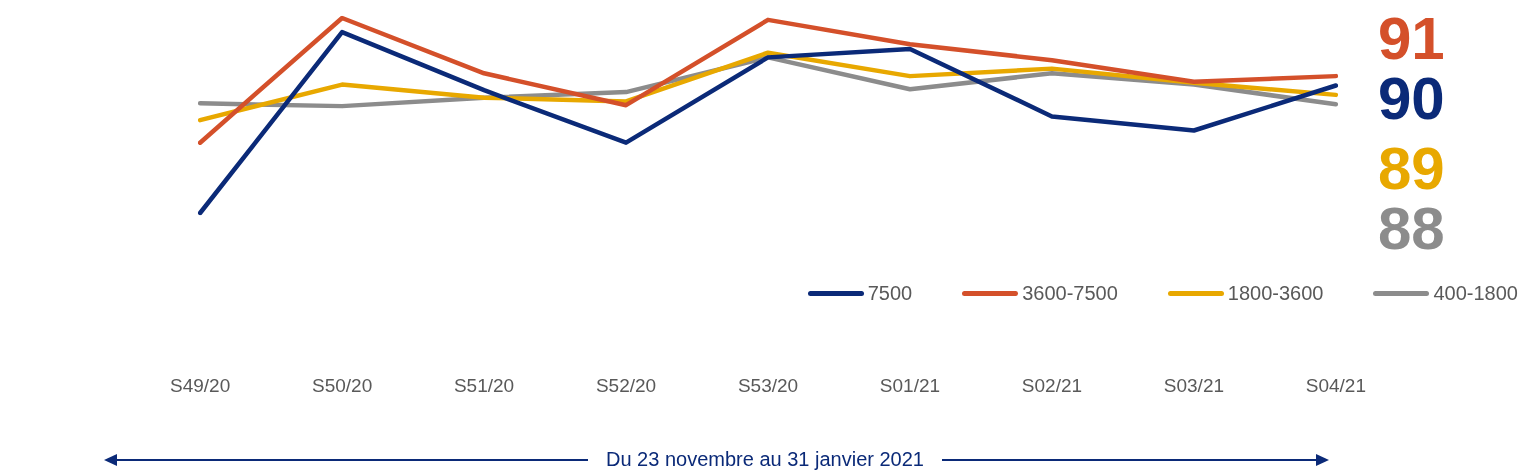 This screenshot has height=472, width=1537. I want to click on x-tick-label: S49/20, so click(200, 385).